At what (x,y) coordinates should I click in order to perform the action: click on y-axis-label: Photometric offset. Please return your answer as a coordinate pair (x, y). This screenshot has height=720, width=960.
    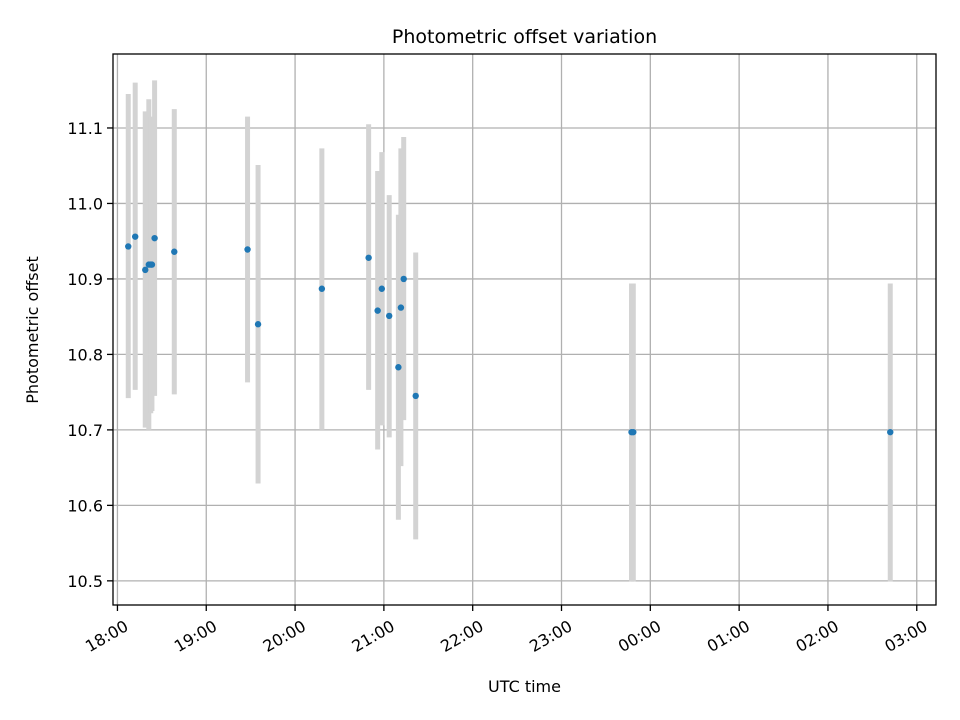
    Looking at the image, I should click on (32, 330).